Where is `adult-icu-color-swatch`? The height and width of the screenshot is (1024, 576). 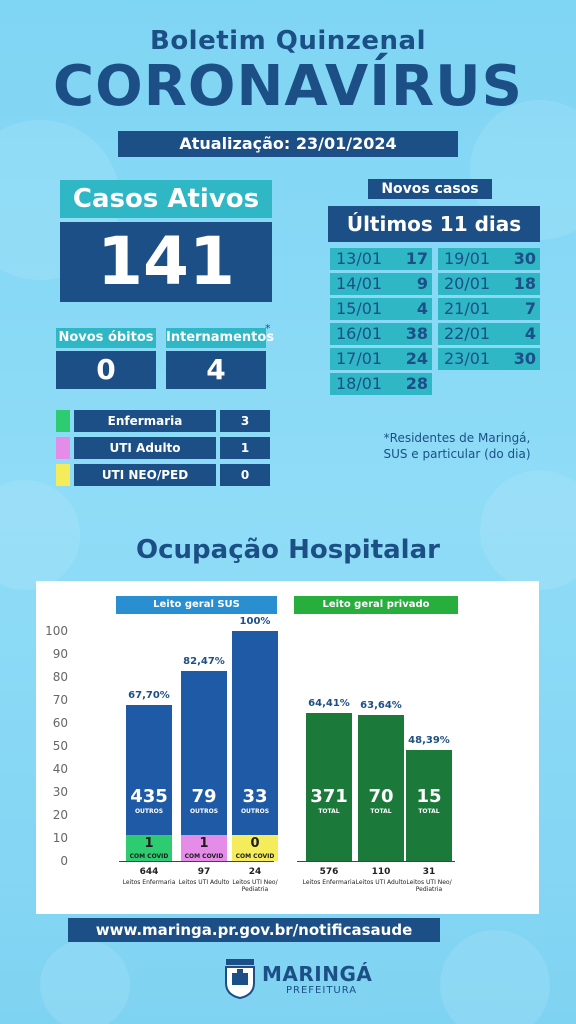
adult-icu-color-swatch is located at coordinates (63, 448).